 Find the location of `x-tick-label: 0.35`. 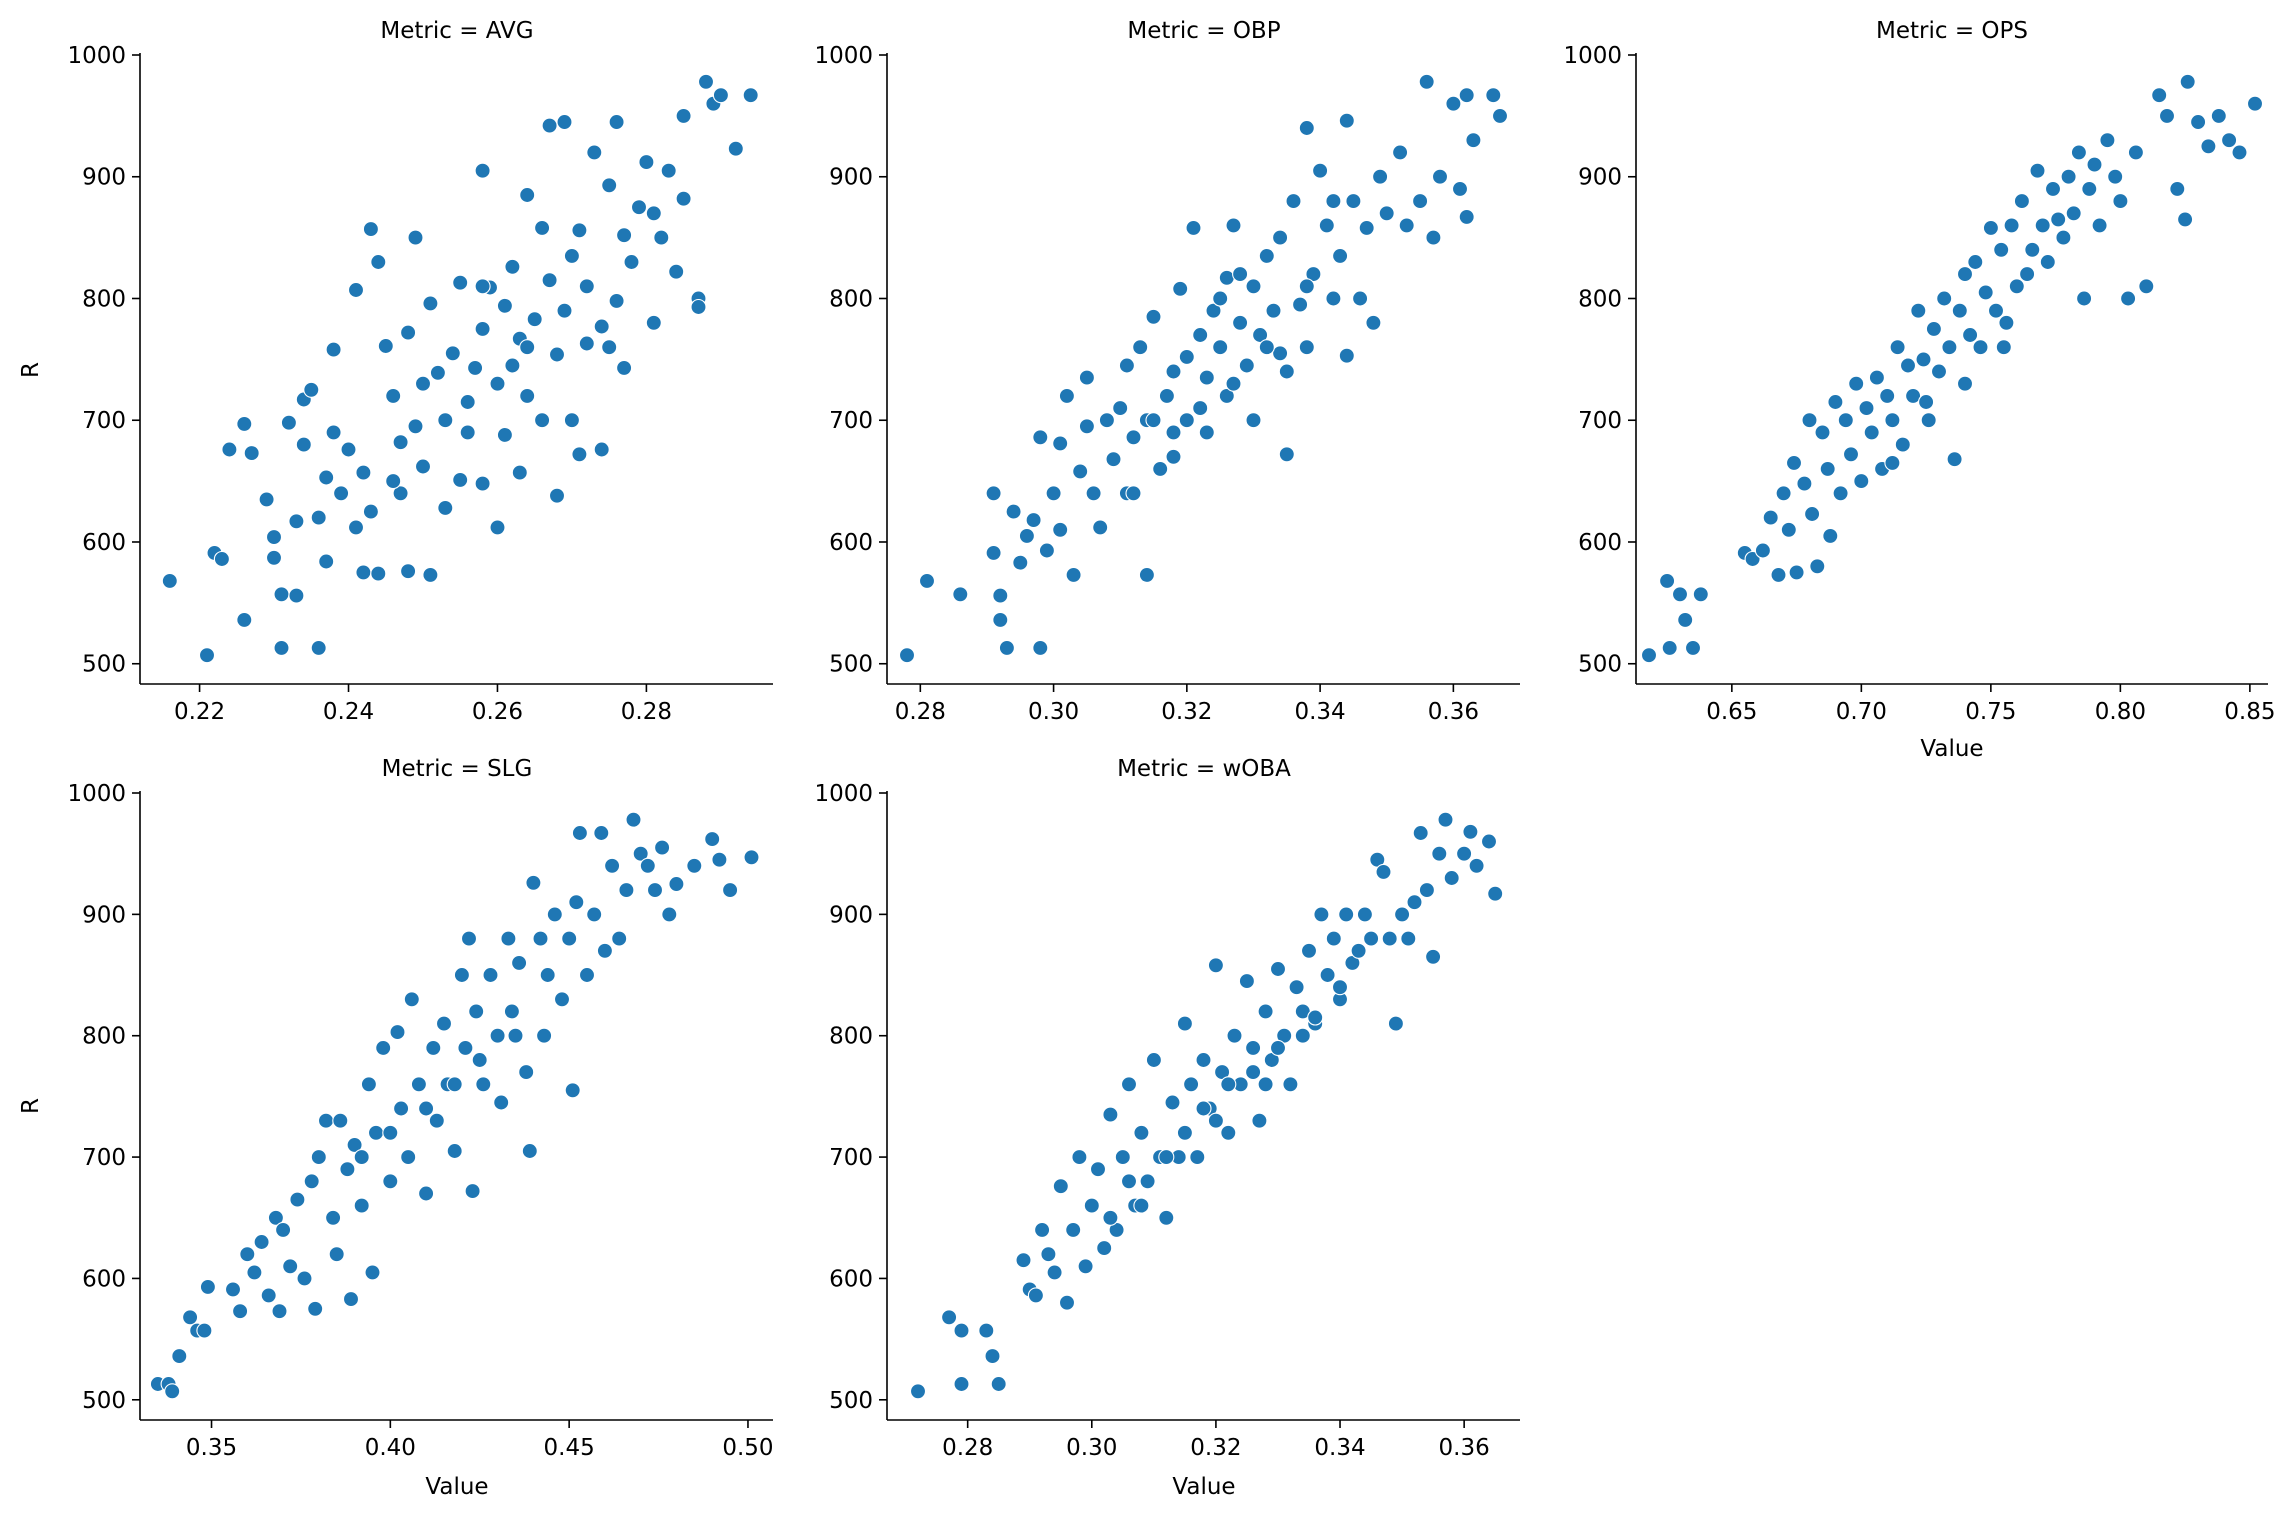

x-tick-label: 0.35 is located at coordinates (211, 1448).